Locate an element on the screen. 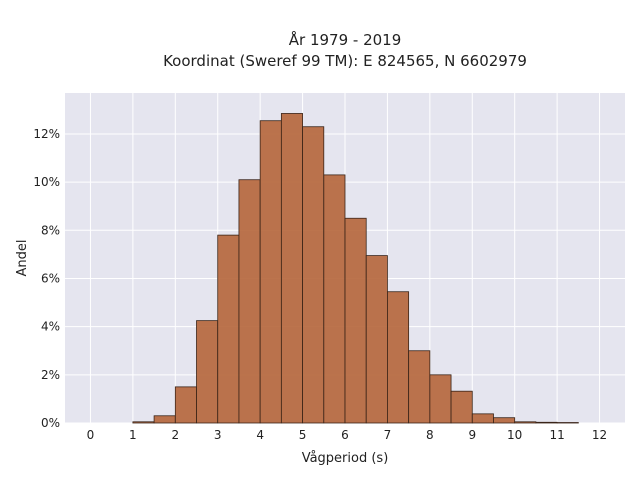  x-tick-label: 12 is located at coordinates (599, 435).